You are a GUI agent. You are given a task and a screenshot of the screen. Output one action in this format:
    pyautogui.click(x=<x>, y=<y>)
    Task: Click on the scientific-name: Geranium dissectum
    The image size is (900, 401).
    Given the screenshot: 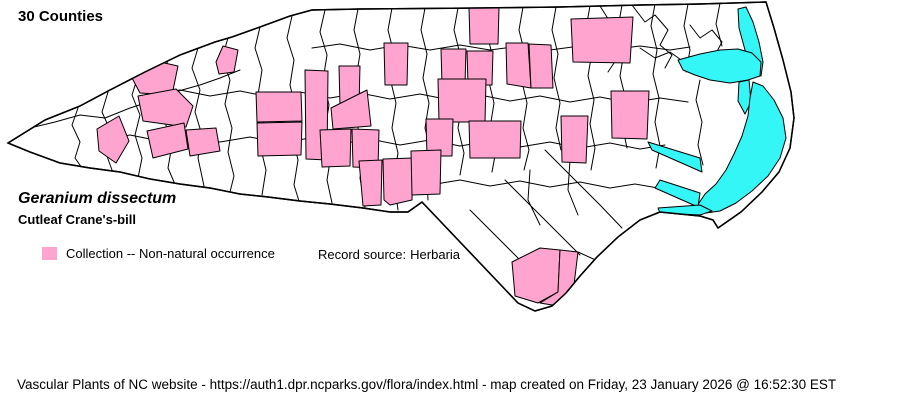 What is the action you would take?
    pyautogui.click(x=97, y=198)
    